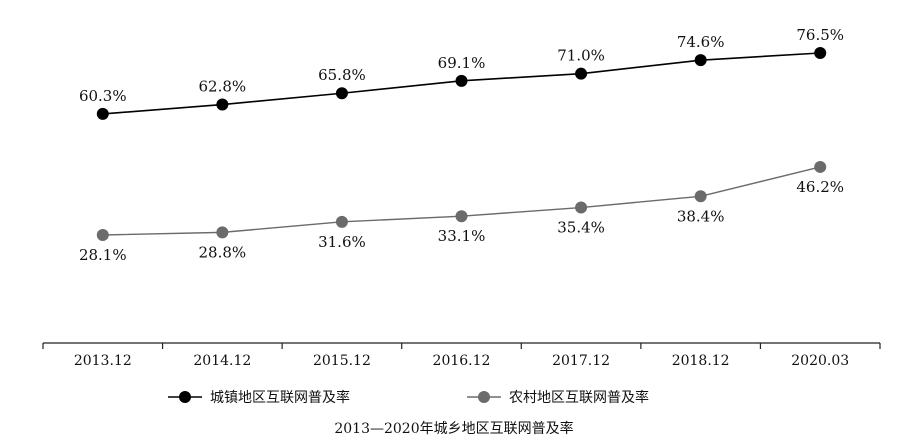 The image size is (908, 446). Describe the element at coordinates (579, 397) in the screenshot. I see `legend-label: 农村地区互联网普及率` at that location.